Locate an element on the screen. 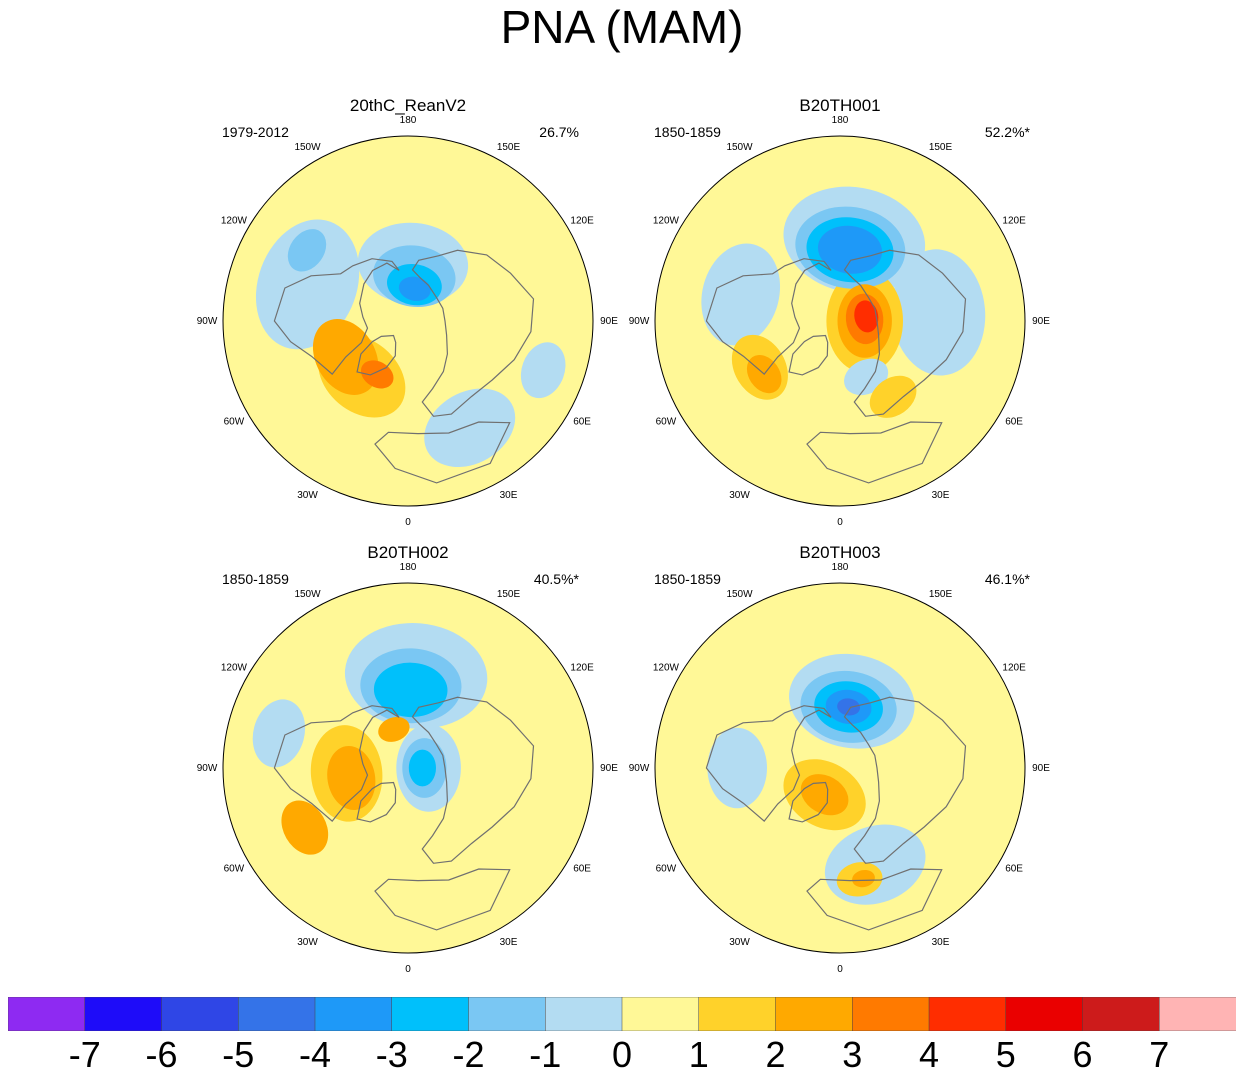  colorbar-level-label: -4 is located at coordinates (315, 1054).